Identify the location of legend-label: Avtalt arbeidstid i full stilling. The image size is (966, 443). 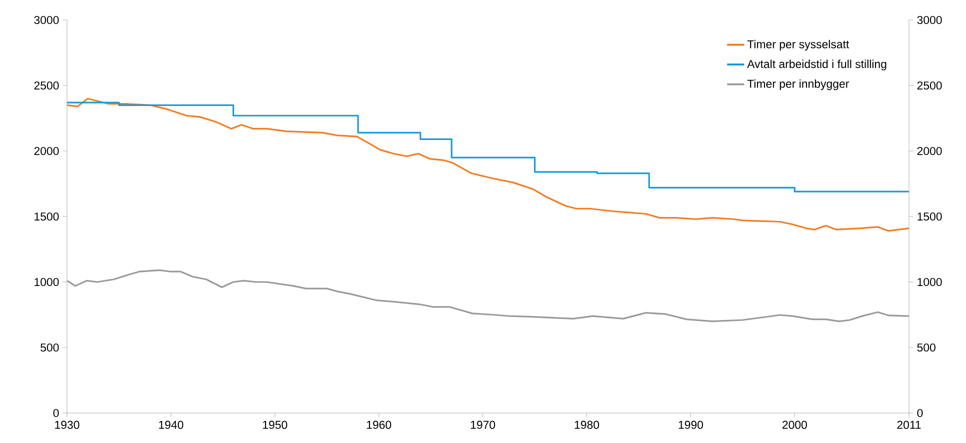
(816, 65).